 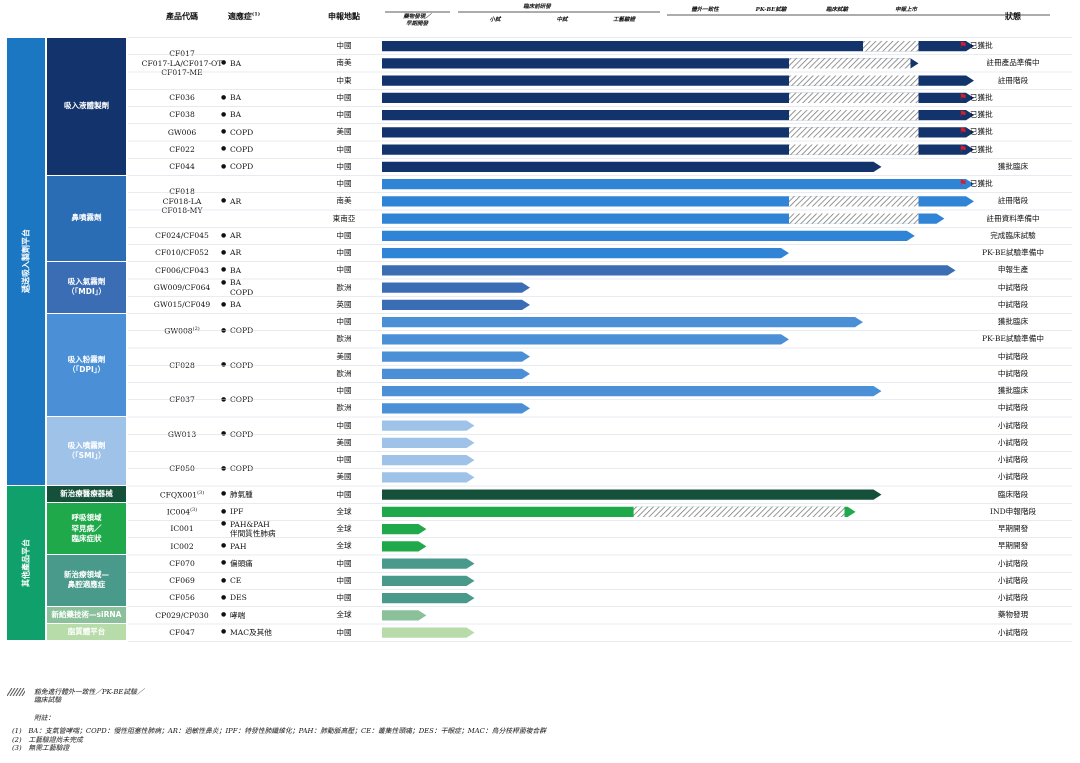 What do you see at coordinates (964, 115) in the screenshot?
I see `flag-icon: ⚑` at bounding box center [964, 115].